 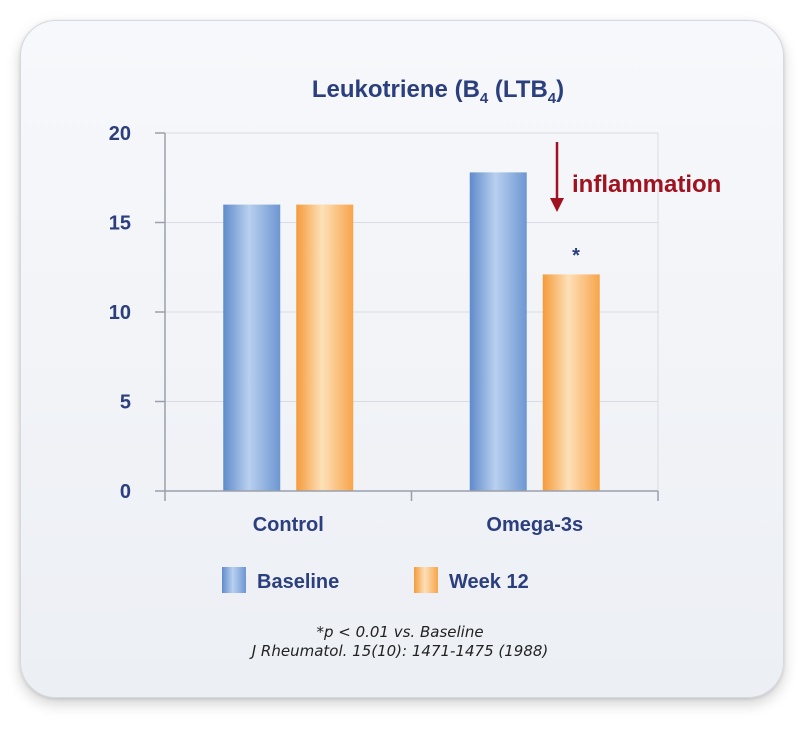 I want to click on y-tick-label: 20, so click(x=120, y=134).